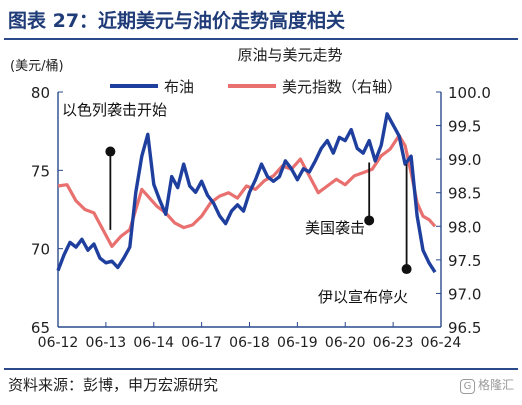 The width and height of the screenshot is (522, 405). I want to click on legend-label: 美元指数（右轴）, so click(342, 87).